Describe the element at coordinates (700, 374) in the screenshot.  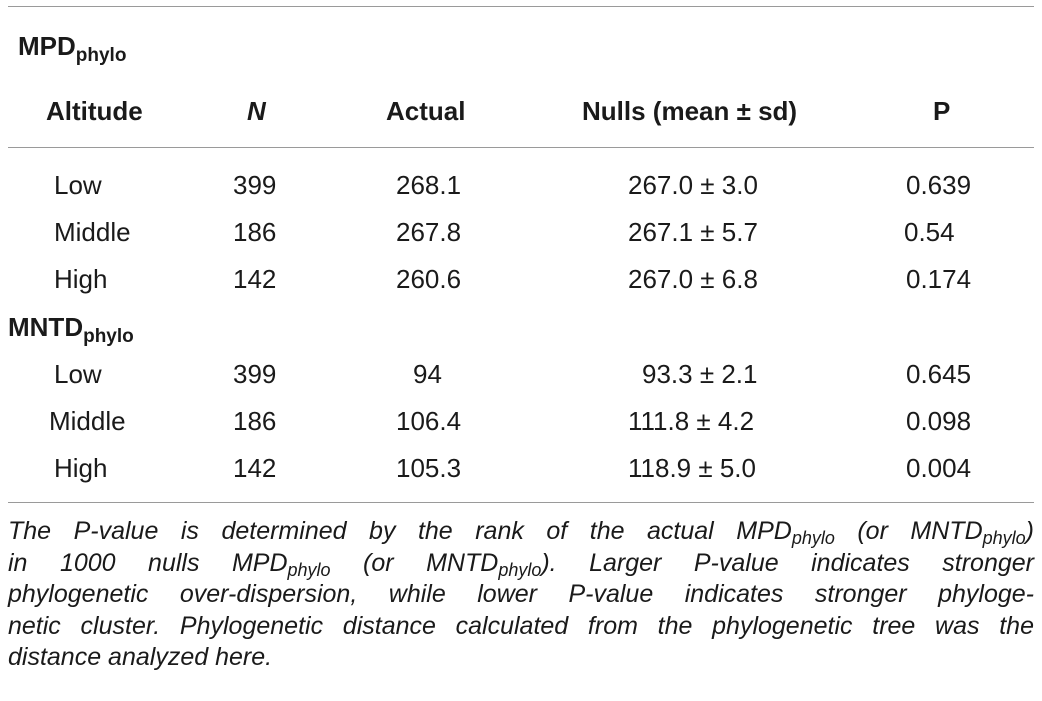
I see `cell-nulls: 93.3 ± 2.1` at that location.